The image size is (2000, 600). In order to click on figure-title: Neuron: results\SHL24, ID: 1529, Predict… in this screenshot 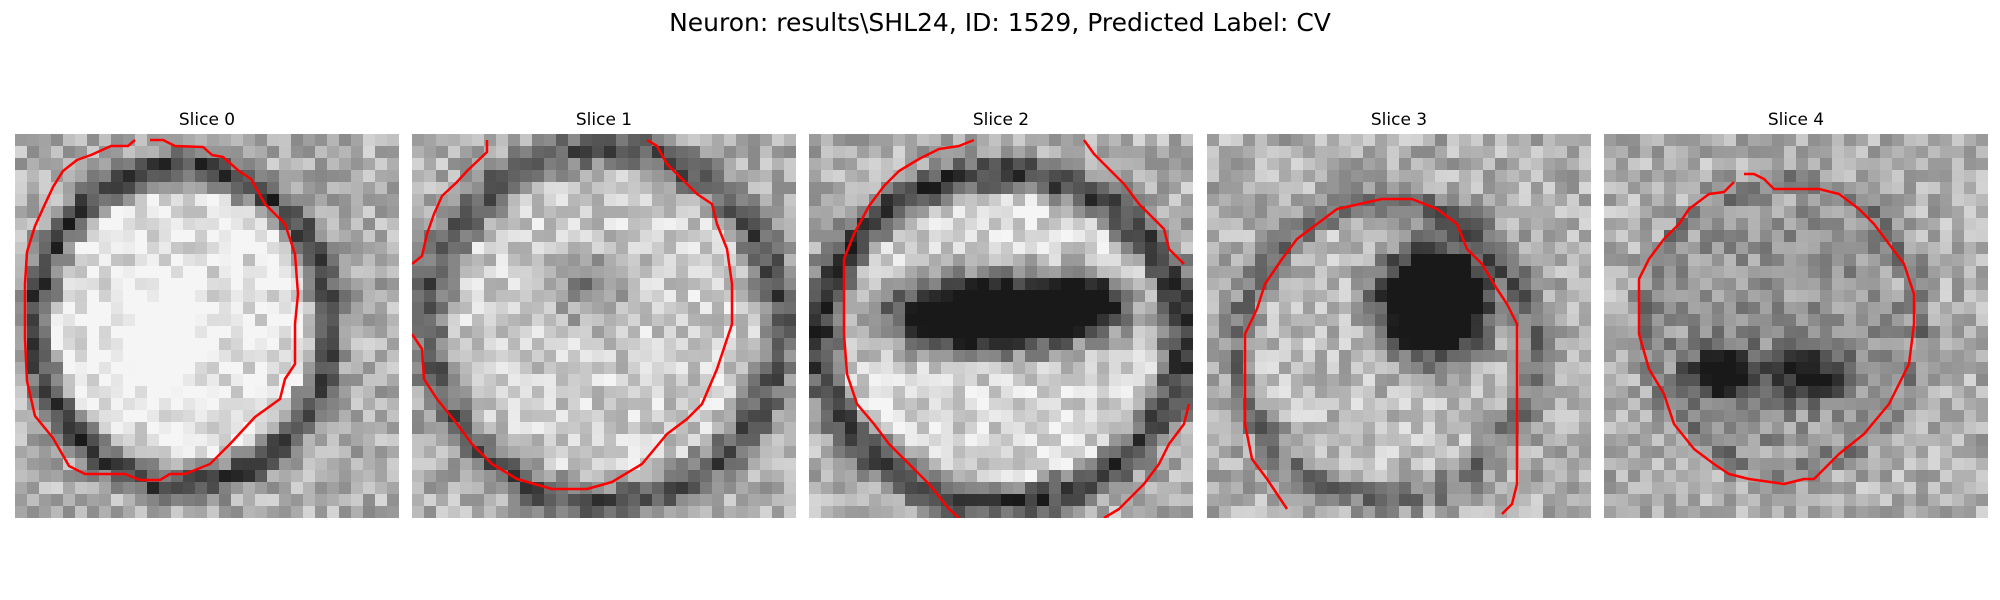, I will do `click(1000, 22)`.